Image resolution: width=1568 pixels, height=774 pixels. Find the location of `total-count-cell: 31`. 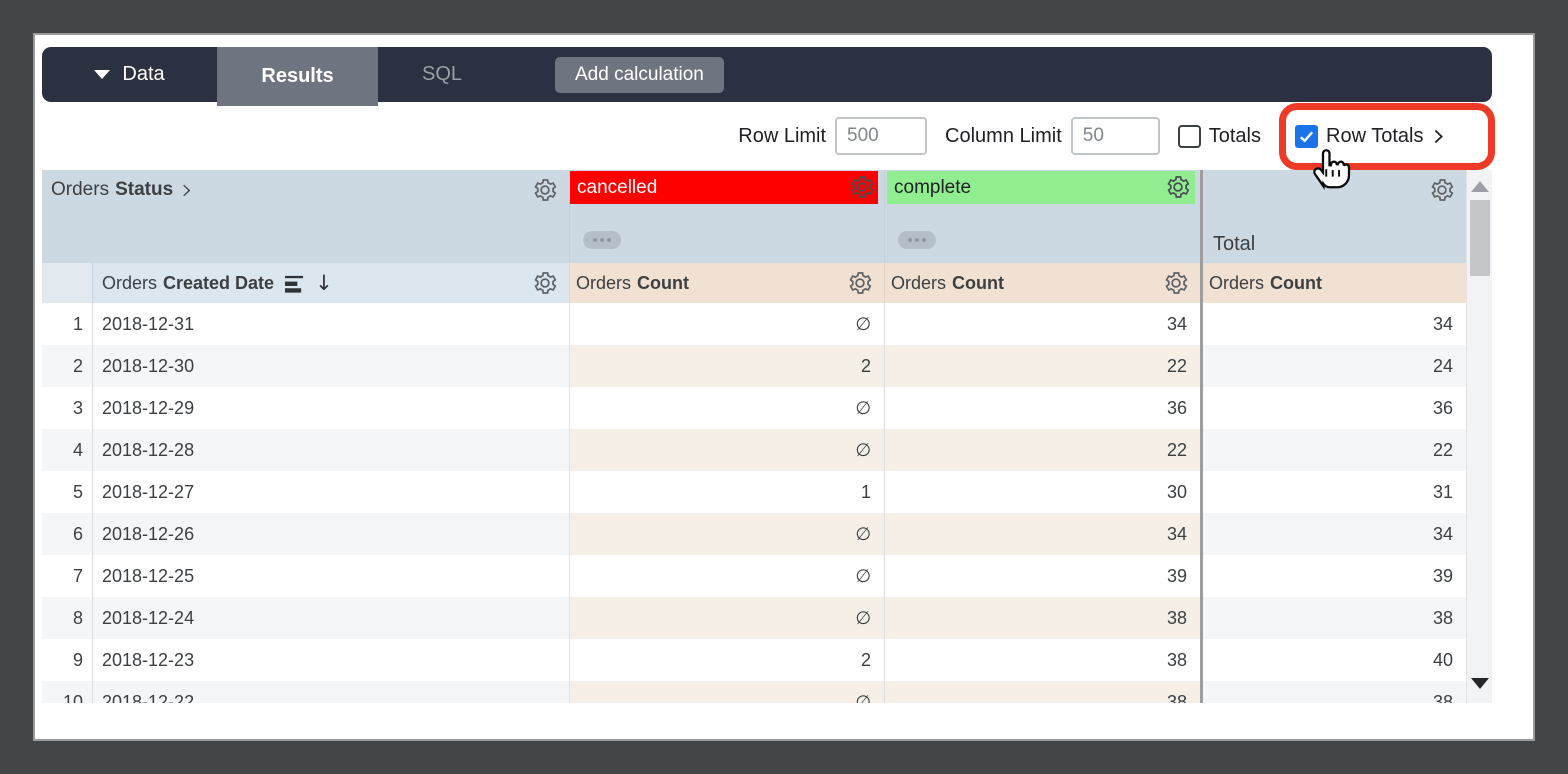

total-count-cell: 31 is located at coordinates (1333, 492).